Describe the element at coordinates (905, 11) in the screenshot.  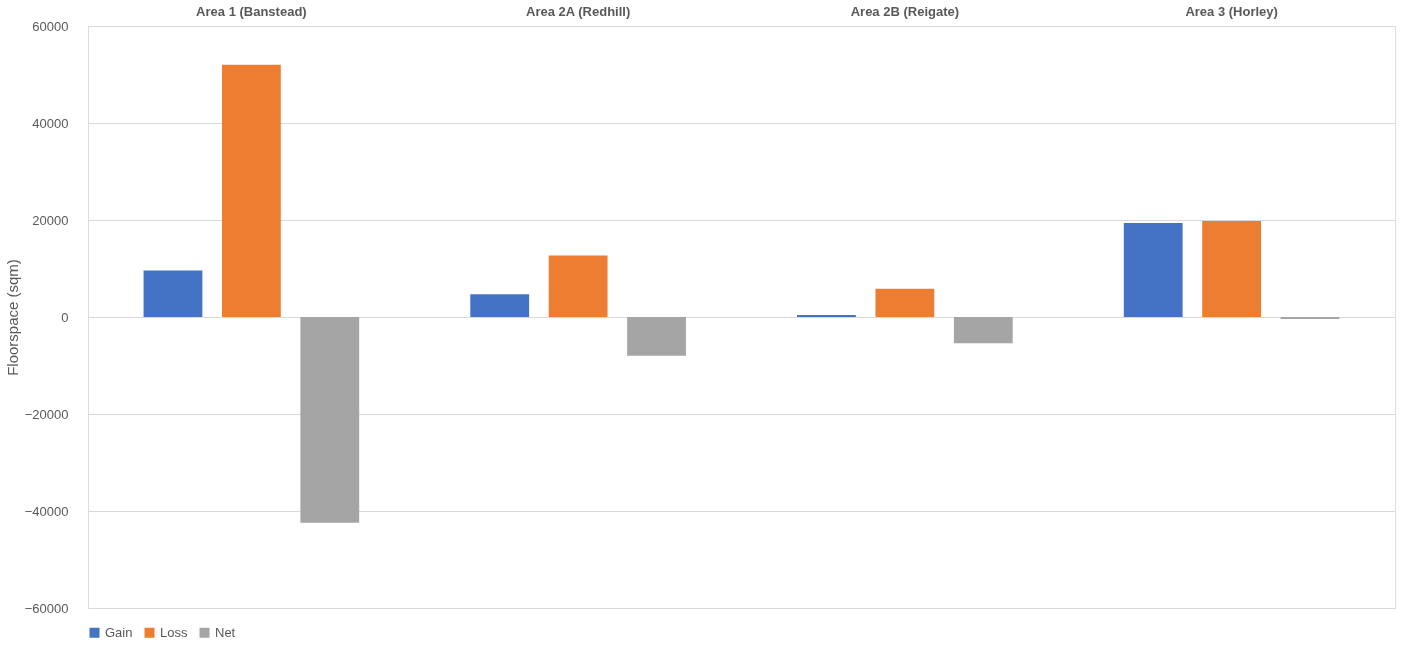
I see `x-tick-label: Area 2B (Reigate)` at that location.